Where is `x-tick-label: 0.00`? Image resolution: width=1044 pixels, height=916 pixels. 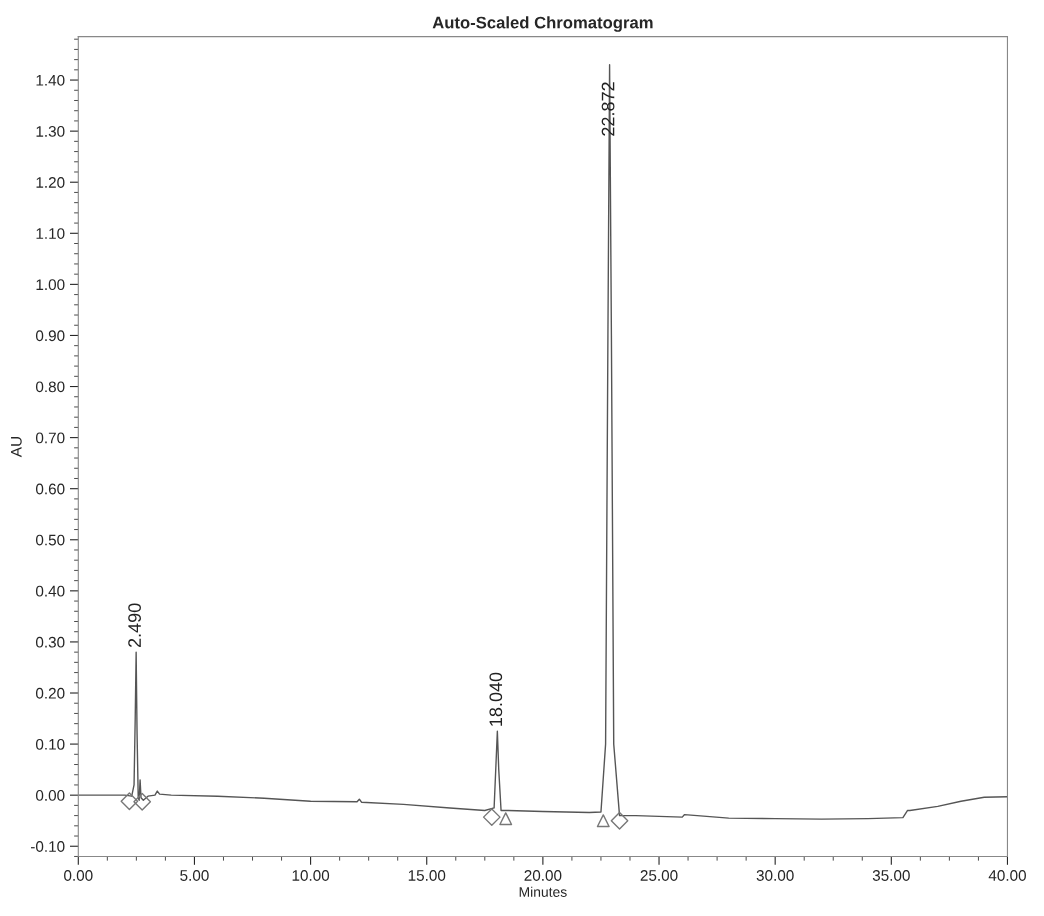
x-tick-label: 0.00 is located at coordinates (78, 875).